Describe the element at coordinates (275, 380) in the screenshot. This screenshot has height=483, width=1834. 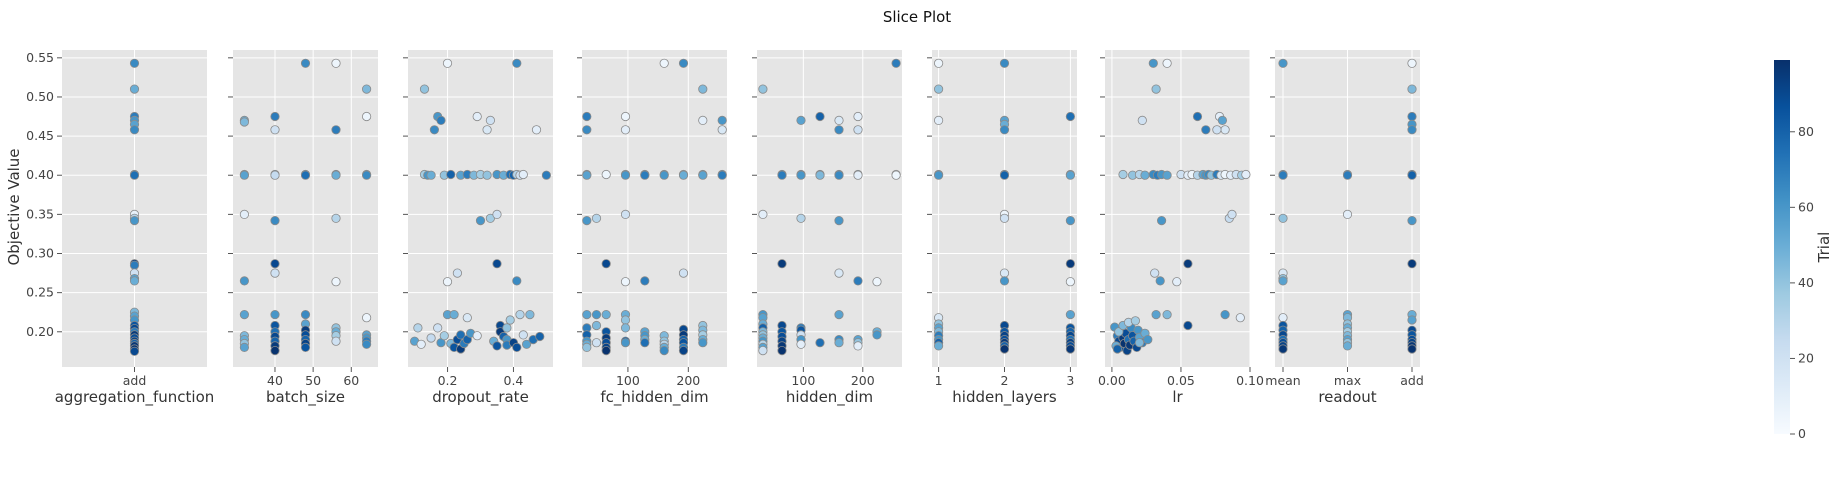
I see `x-tick-label: 40` at that location.